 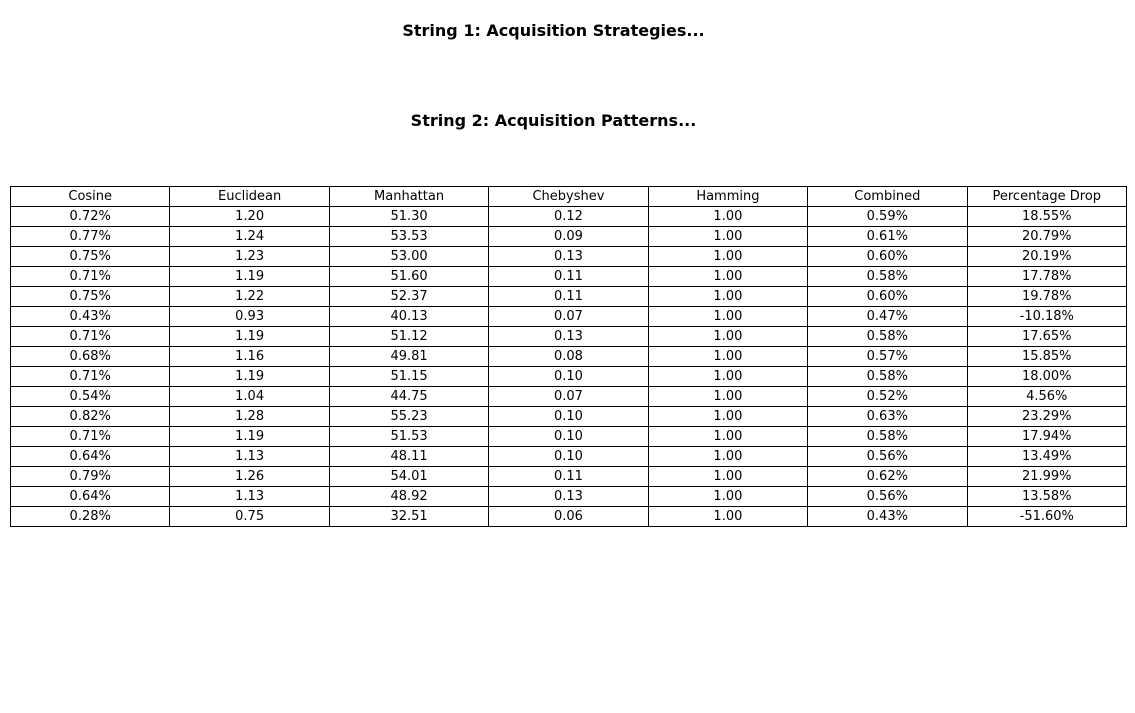 I want to click on table-cell-combined: 0.56%, so click(x=887, y=456).